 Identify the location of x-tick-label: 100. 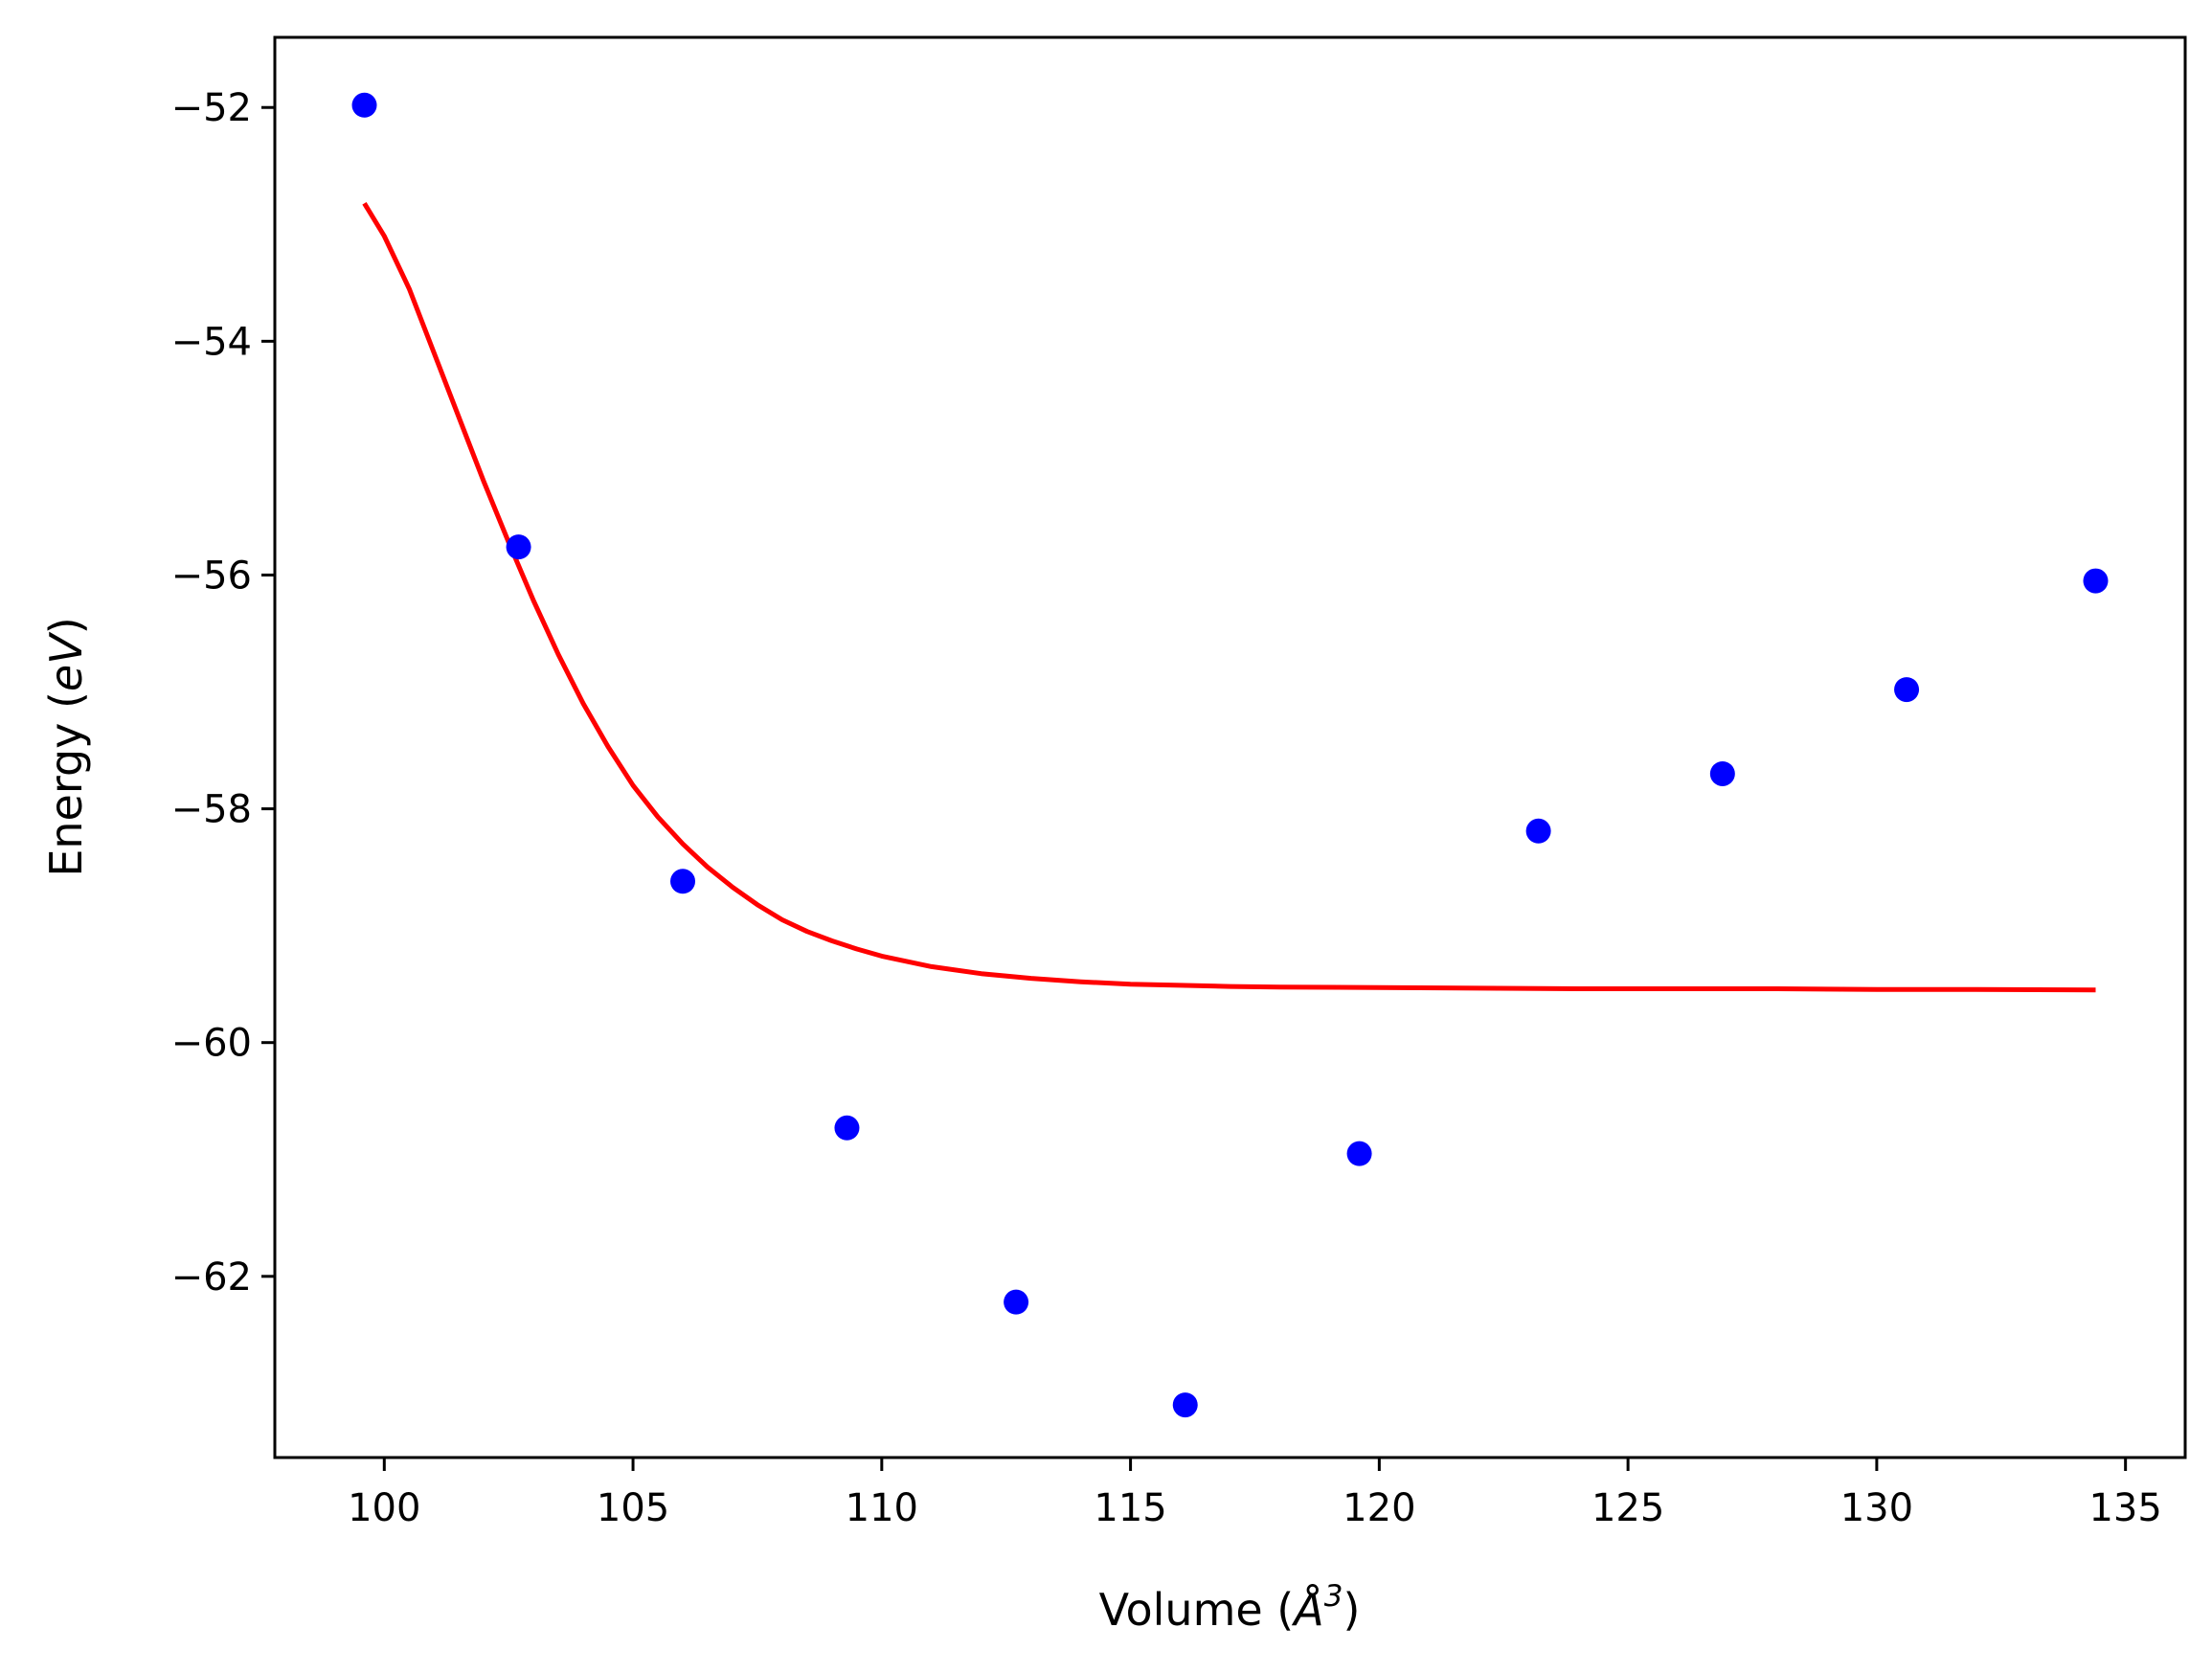
(384, 1508).